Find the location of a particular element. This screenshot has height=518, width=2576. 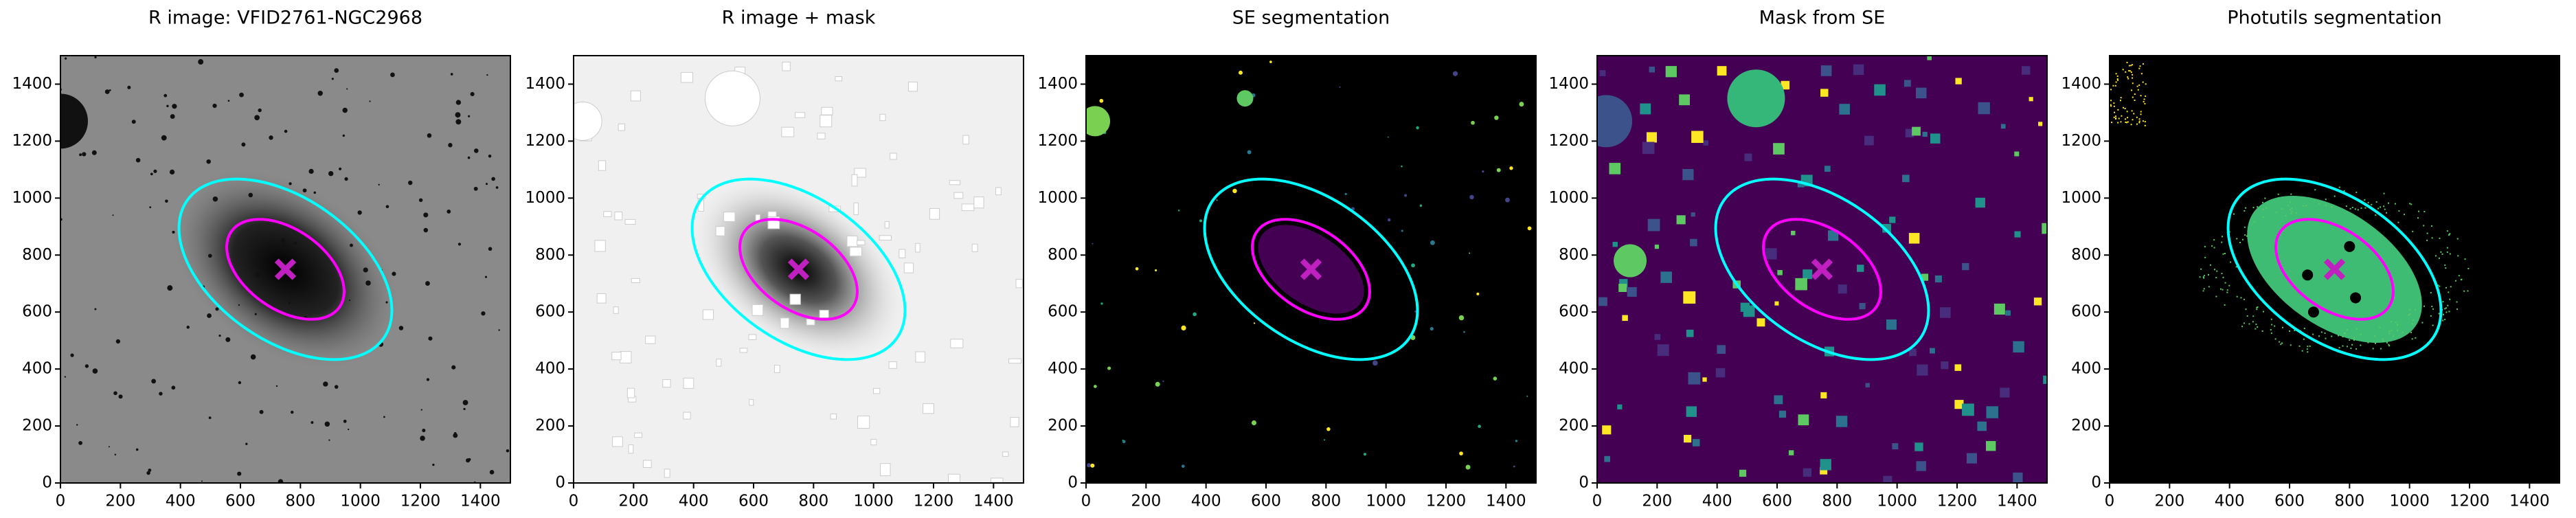

y-tick-label: 600 is located at coordinates (37, 312).